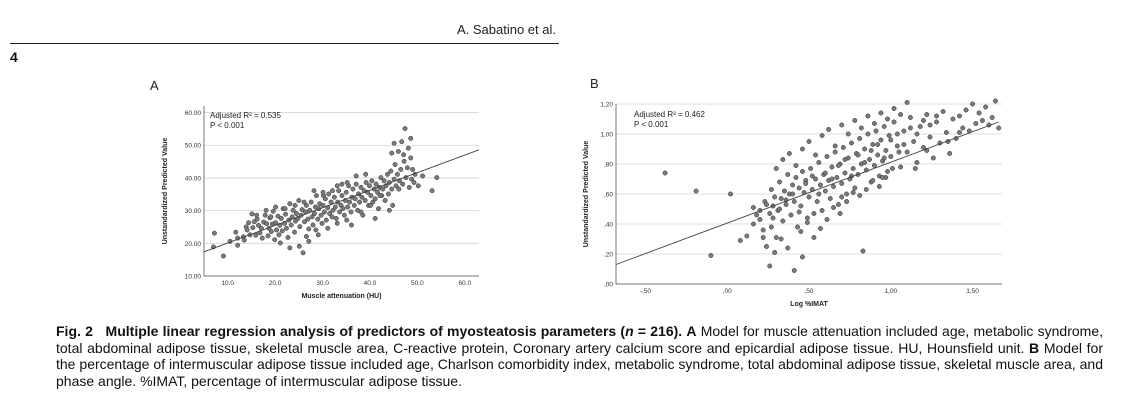 Image resolution: width=1125 pixels, height=419 pixels. What do you see at coordinates (417, 283) in the screenshot?
I see `x-tick-label: 50.0` at bounding box center [417, 283].